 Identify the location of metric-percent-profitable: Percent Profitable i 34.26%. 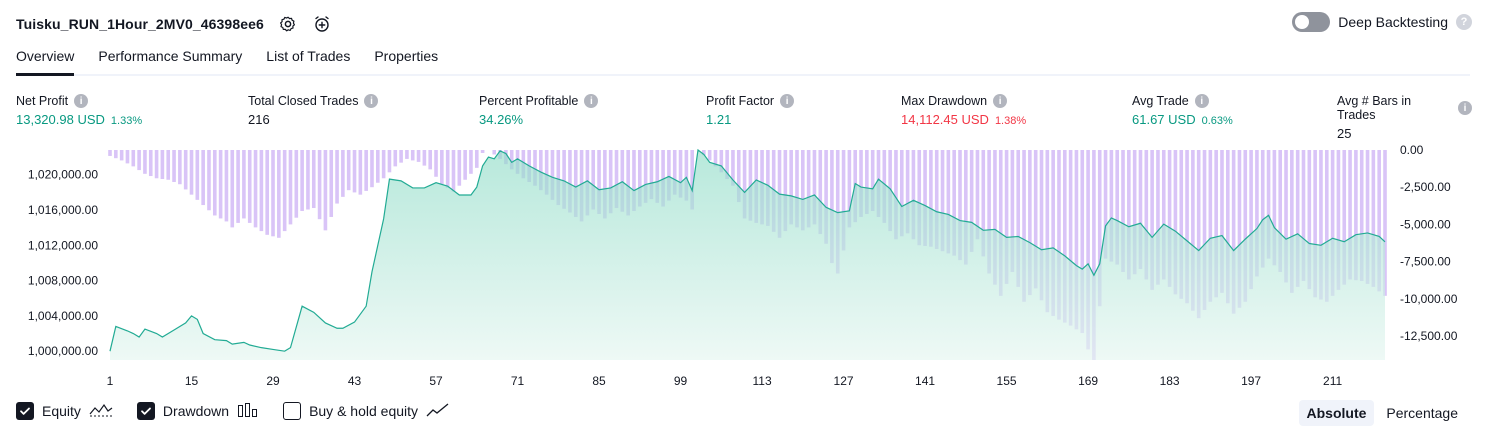
(539, 110).